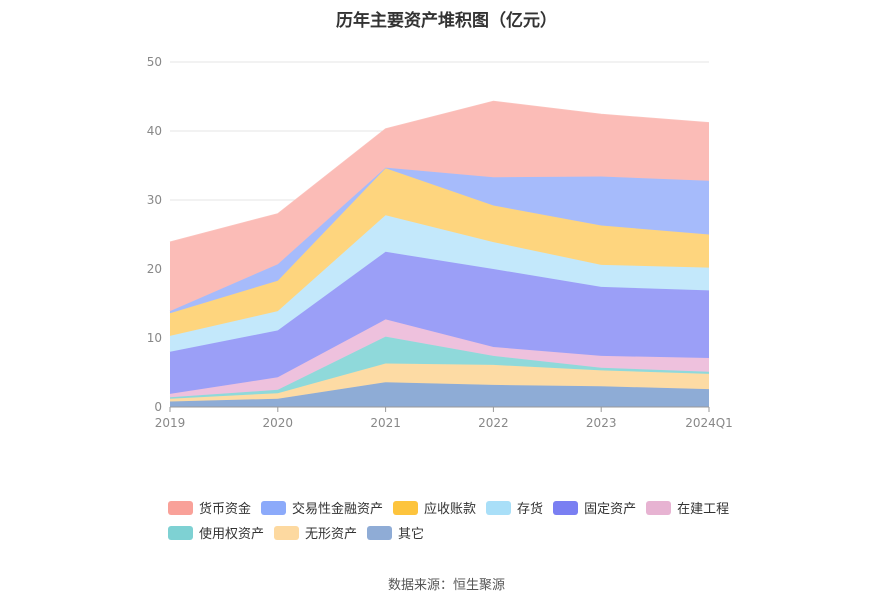 This screenshot has height=603, width=893. I want to click on chart-legend: 货币资金 交易性金融资产 应收账款 存货 固定资产 在建工程使用权资产 无形资产 其它, so click(468, 520).